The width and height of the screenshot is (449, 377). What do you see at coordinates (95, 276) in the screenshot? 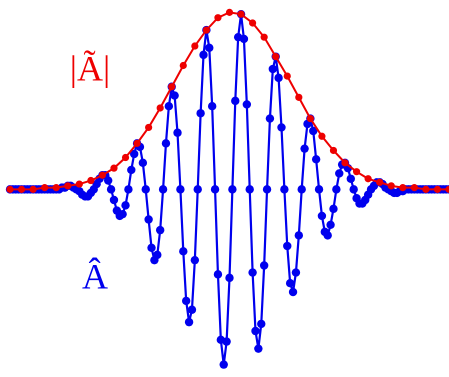
I see `signal-label: Â` at bounding box center [95, 276].